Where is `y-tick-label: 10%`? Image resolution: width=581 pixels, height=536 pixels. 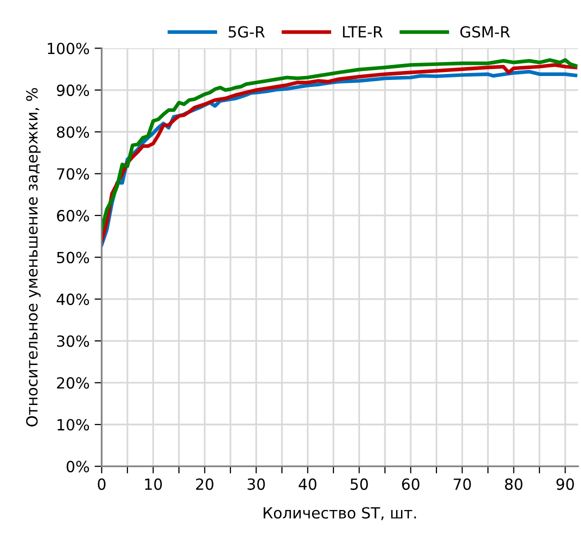
y-tick-label: 10% is located at coordinates (74, 424).